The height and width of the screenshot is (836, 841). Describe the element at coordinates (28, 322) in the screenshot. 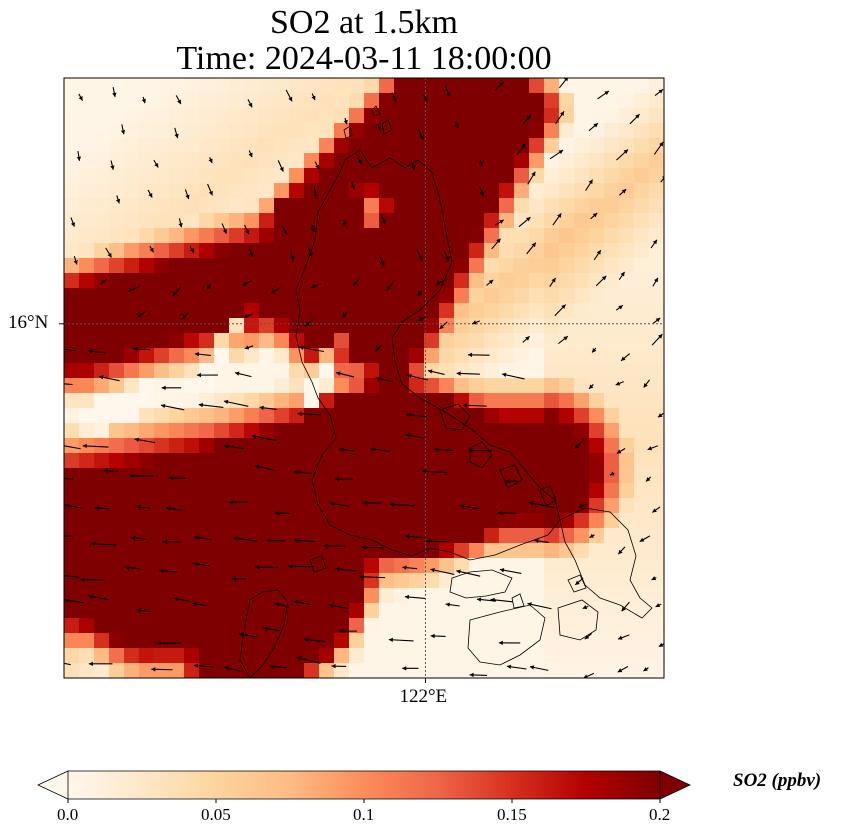

I see `lat-tick-label: 16°N` at that location.